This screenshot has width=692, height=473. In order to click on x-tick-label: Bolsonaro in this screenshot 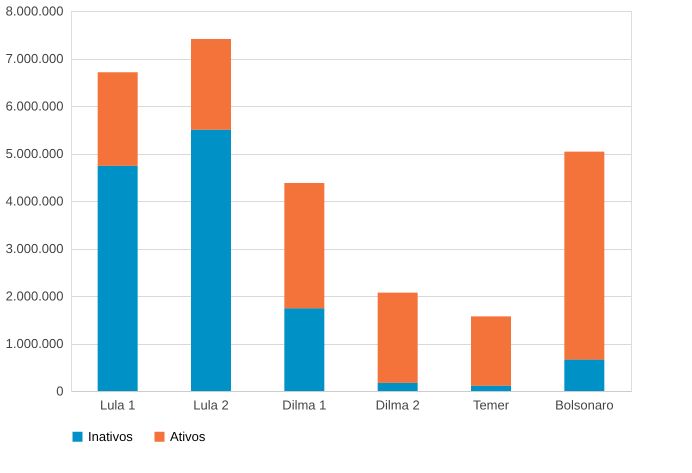, I will do `click(584, 405)`.